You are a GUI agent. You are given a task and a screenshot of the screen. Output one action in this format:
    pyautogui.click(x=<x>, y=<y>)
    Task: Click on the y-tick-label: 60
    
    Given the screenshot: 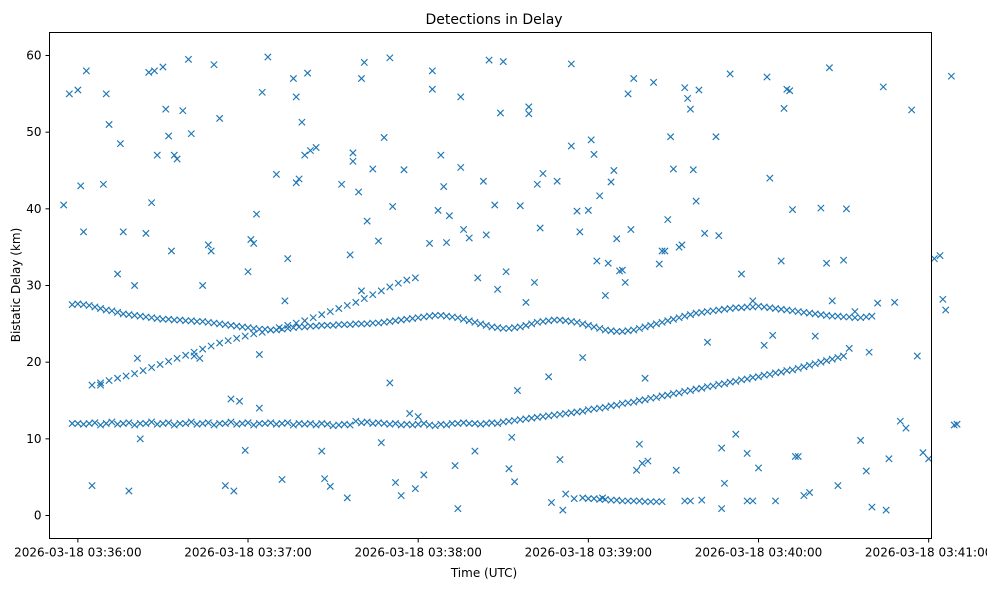 What is the action you would take?
    pyautogui.click(x=33, y=56)
    